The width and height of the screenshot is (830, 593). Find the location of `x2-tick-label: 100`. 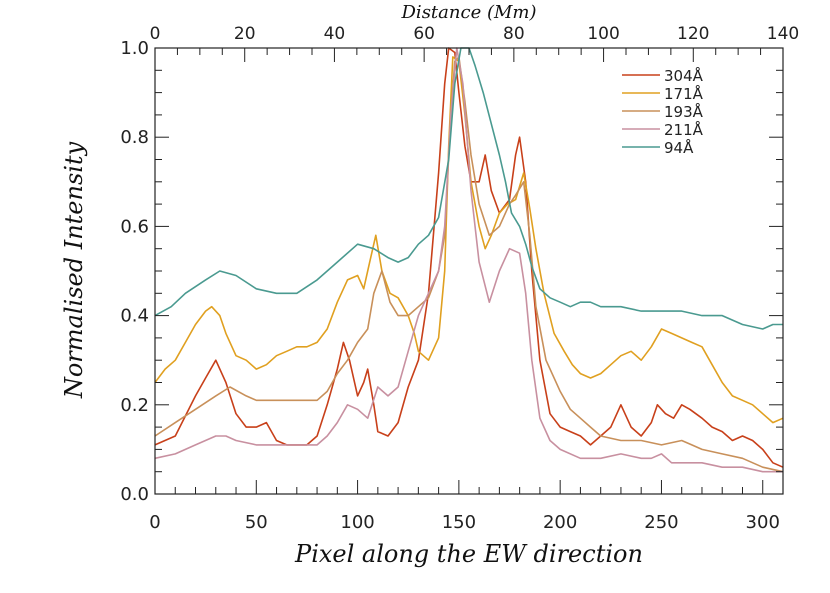

x2-tick-label: 100 is located at coordinates (603, 34).